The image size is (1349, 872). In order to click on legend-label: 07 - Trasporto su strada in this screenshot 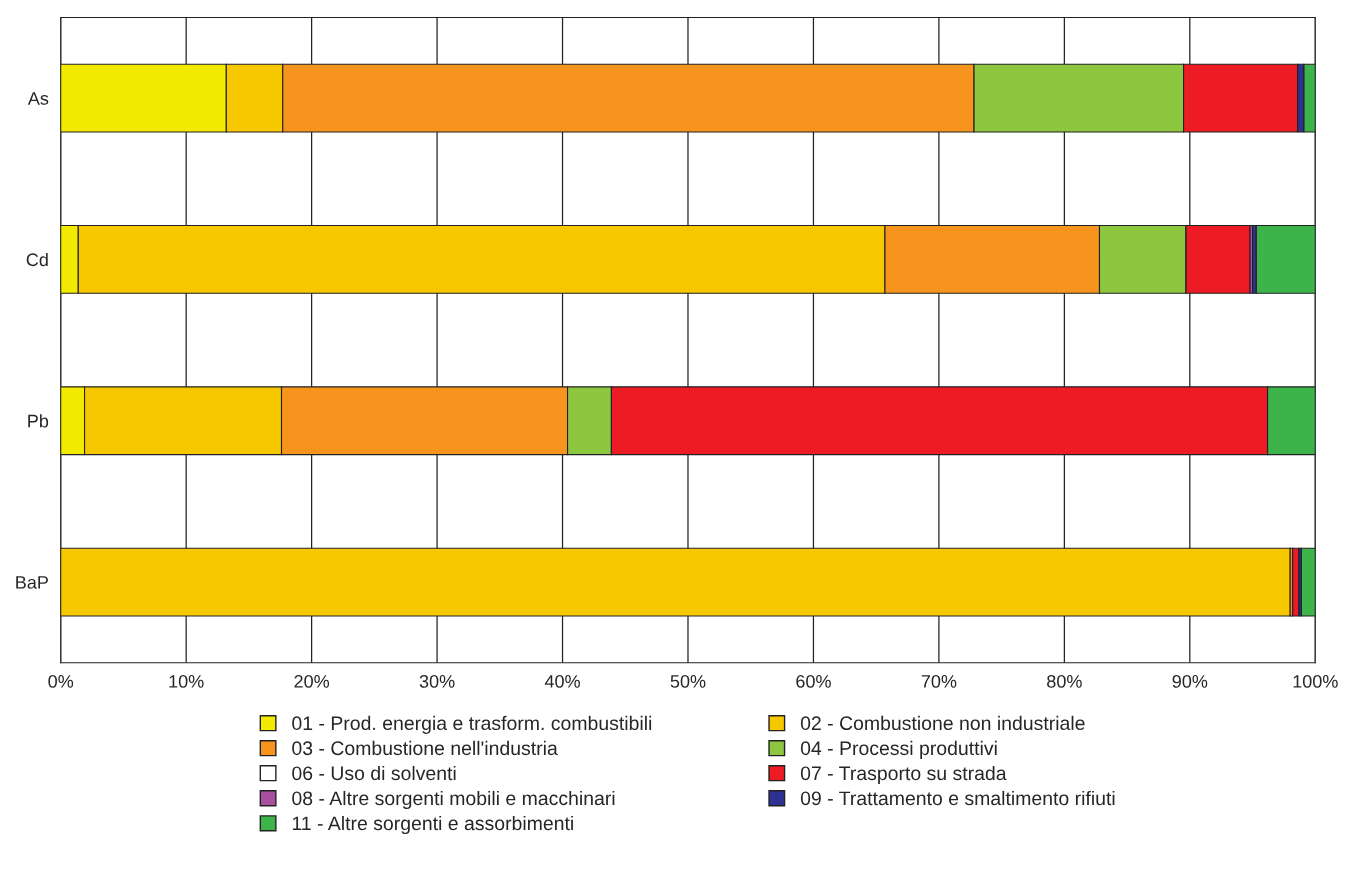, I will do `click(903, 775)`.